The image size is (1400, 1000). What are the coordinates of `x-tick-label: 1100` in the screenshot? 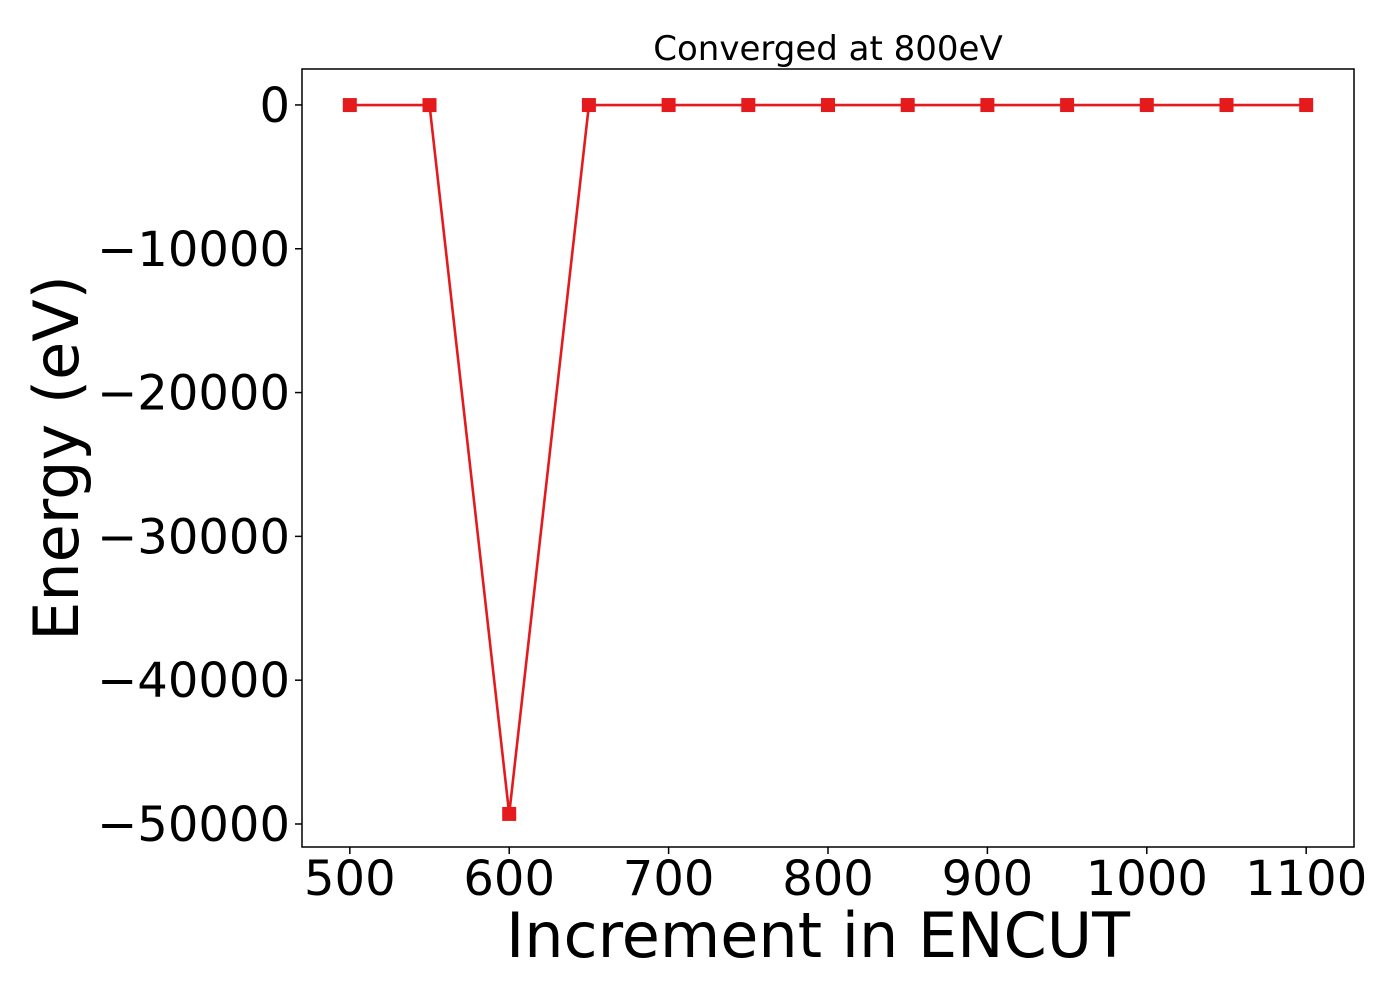 It's located at (1306, 879).